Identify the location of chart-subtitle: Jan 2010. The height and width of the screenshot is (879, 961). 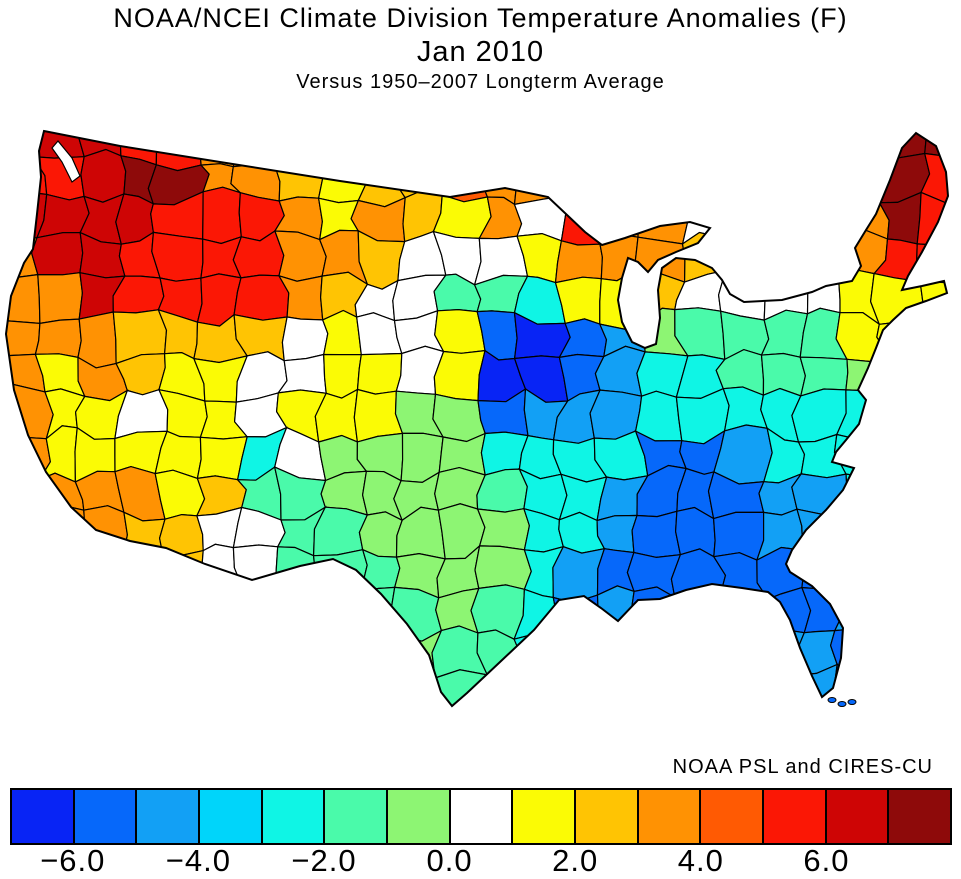
(480, 52).